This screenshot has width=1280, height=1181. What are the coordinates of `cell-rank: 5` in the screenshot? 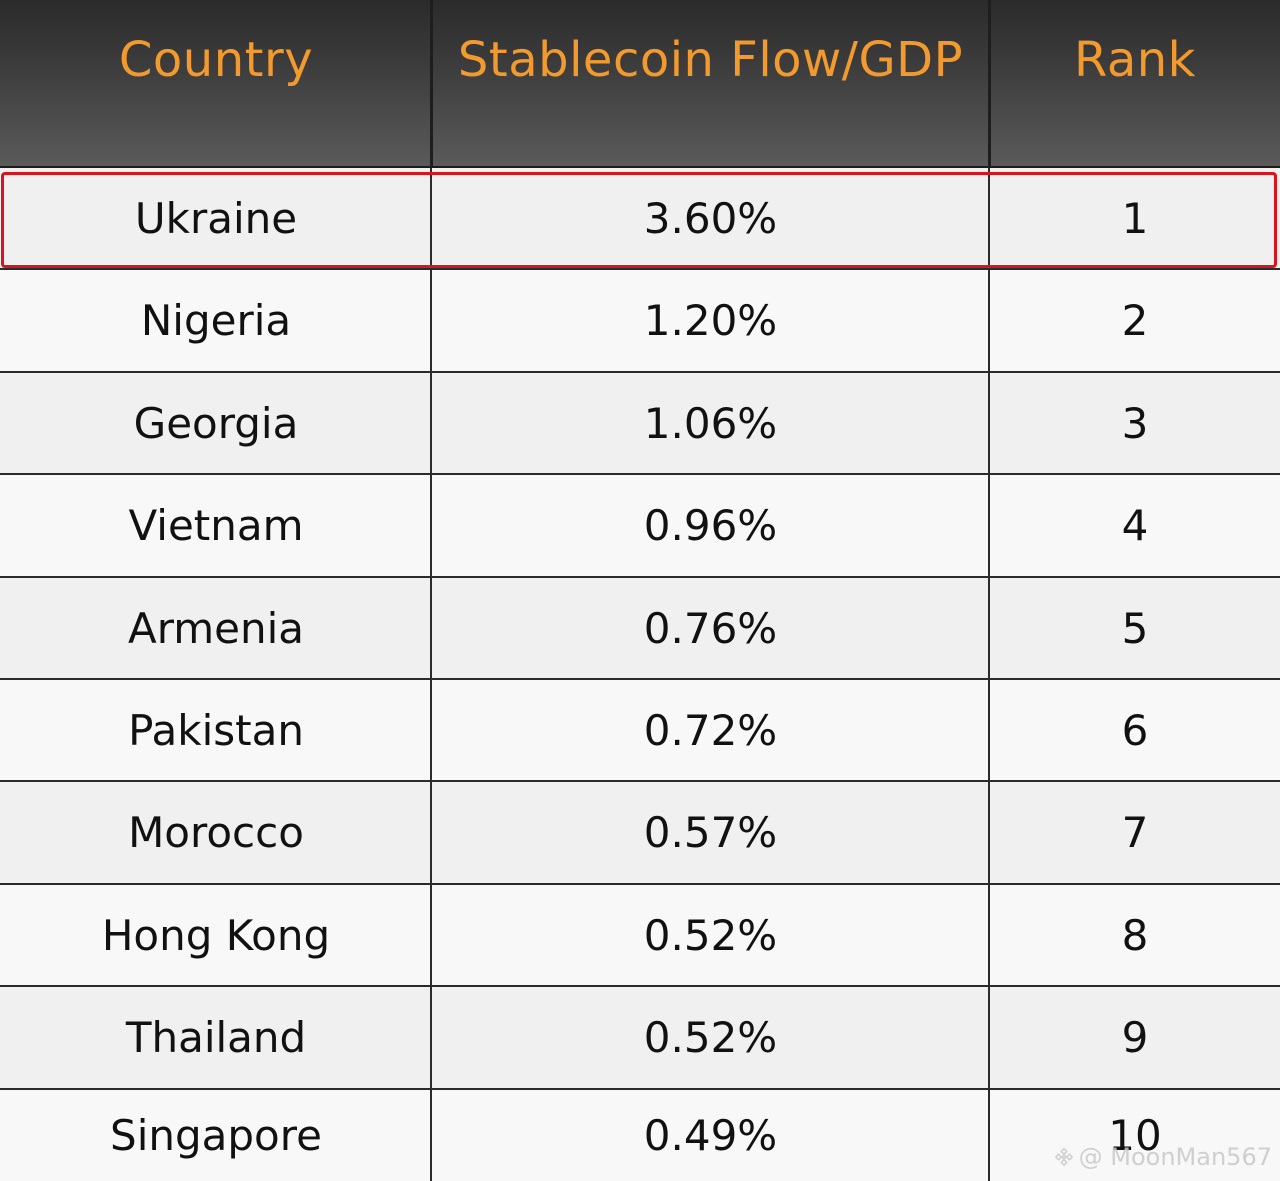 It's located at (1135, 628).